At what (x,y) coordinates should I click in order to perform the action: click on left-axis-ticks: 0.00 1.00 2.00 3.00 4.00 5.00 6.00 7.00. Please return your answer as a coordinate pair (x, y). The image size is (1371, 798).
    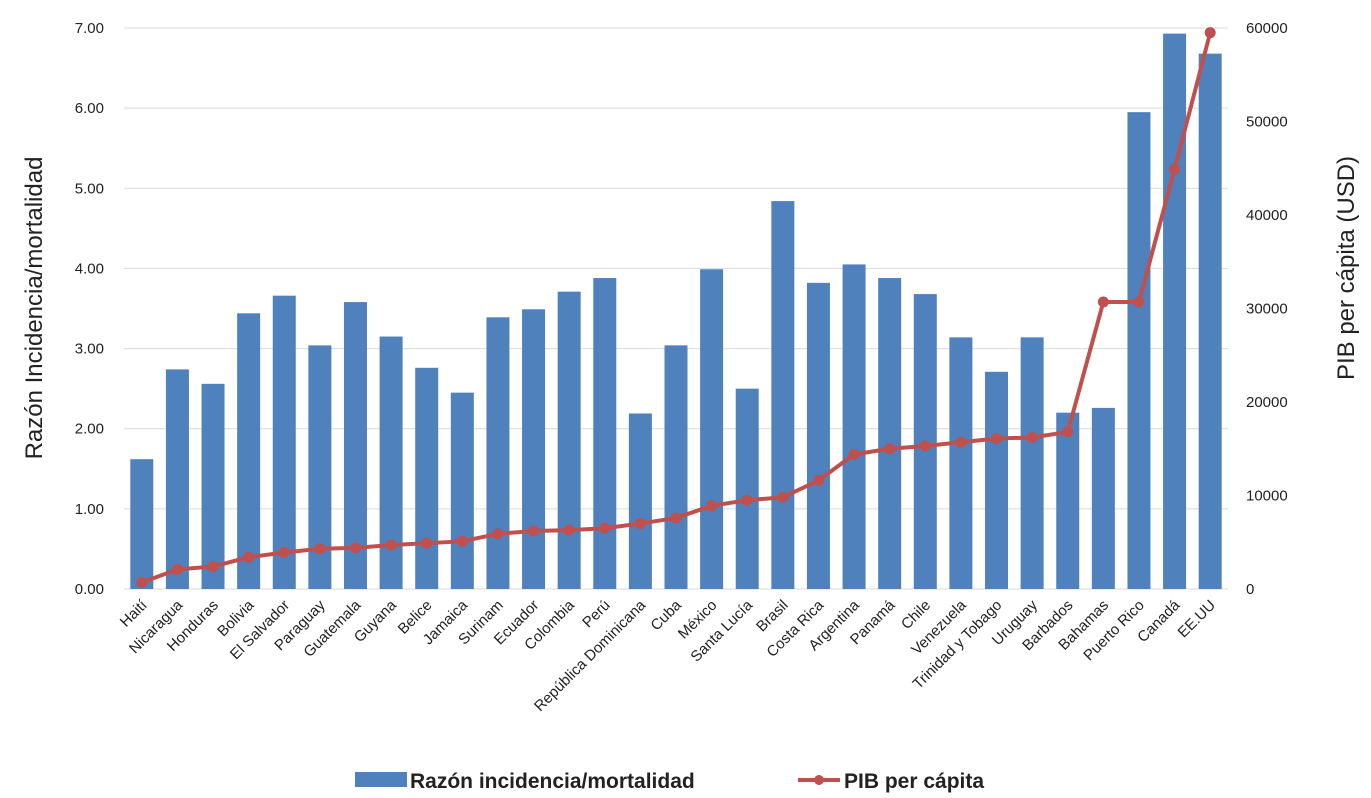
    Looking at the image, I should click on (89, 309).